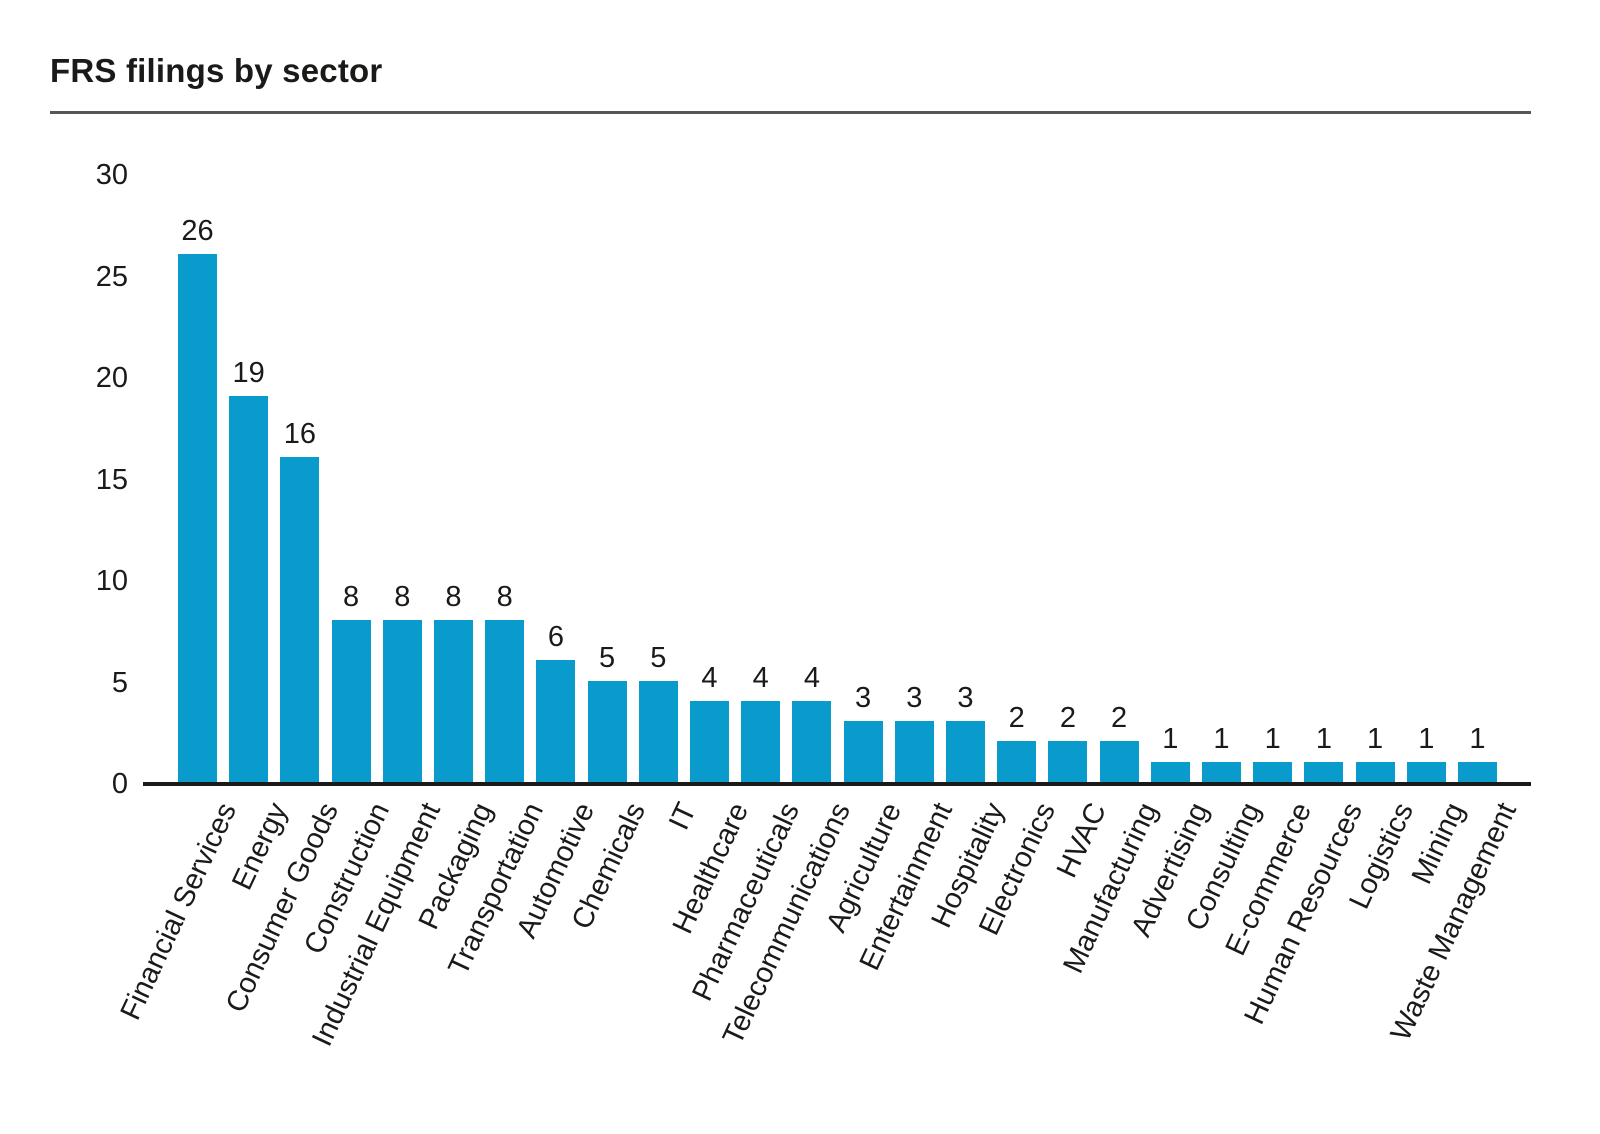 This screenshot has width=1600, height=1134. What do you see at coordinates (119, 682) in the screenshot?
I see `y-tick-label: 5` at bounding box center [119, 682].